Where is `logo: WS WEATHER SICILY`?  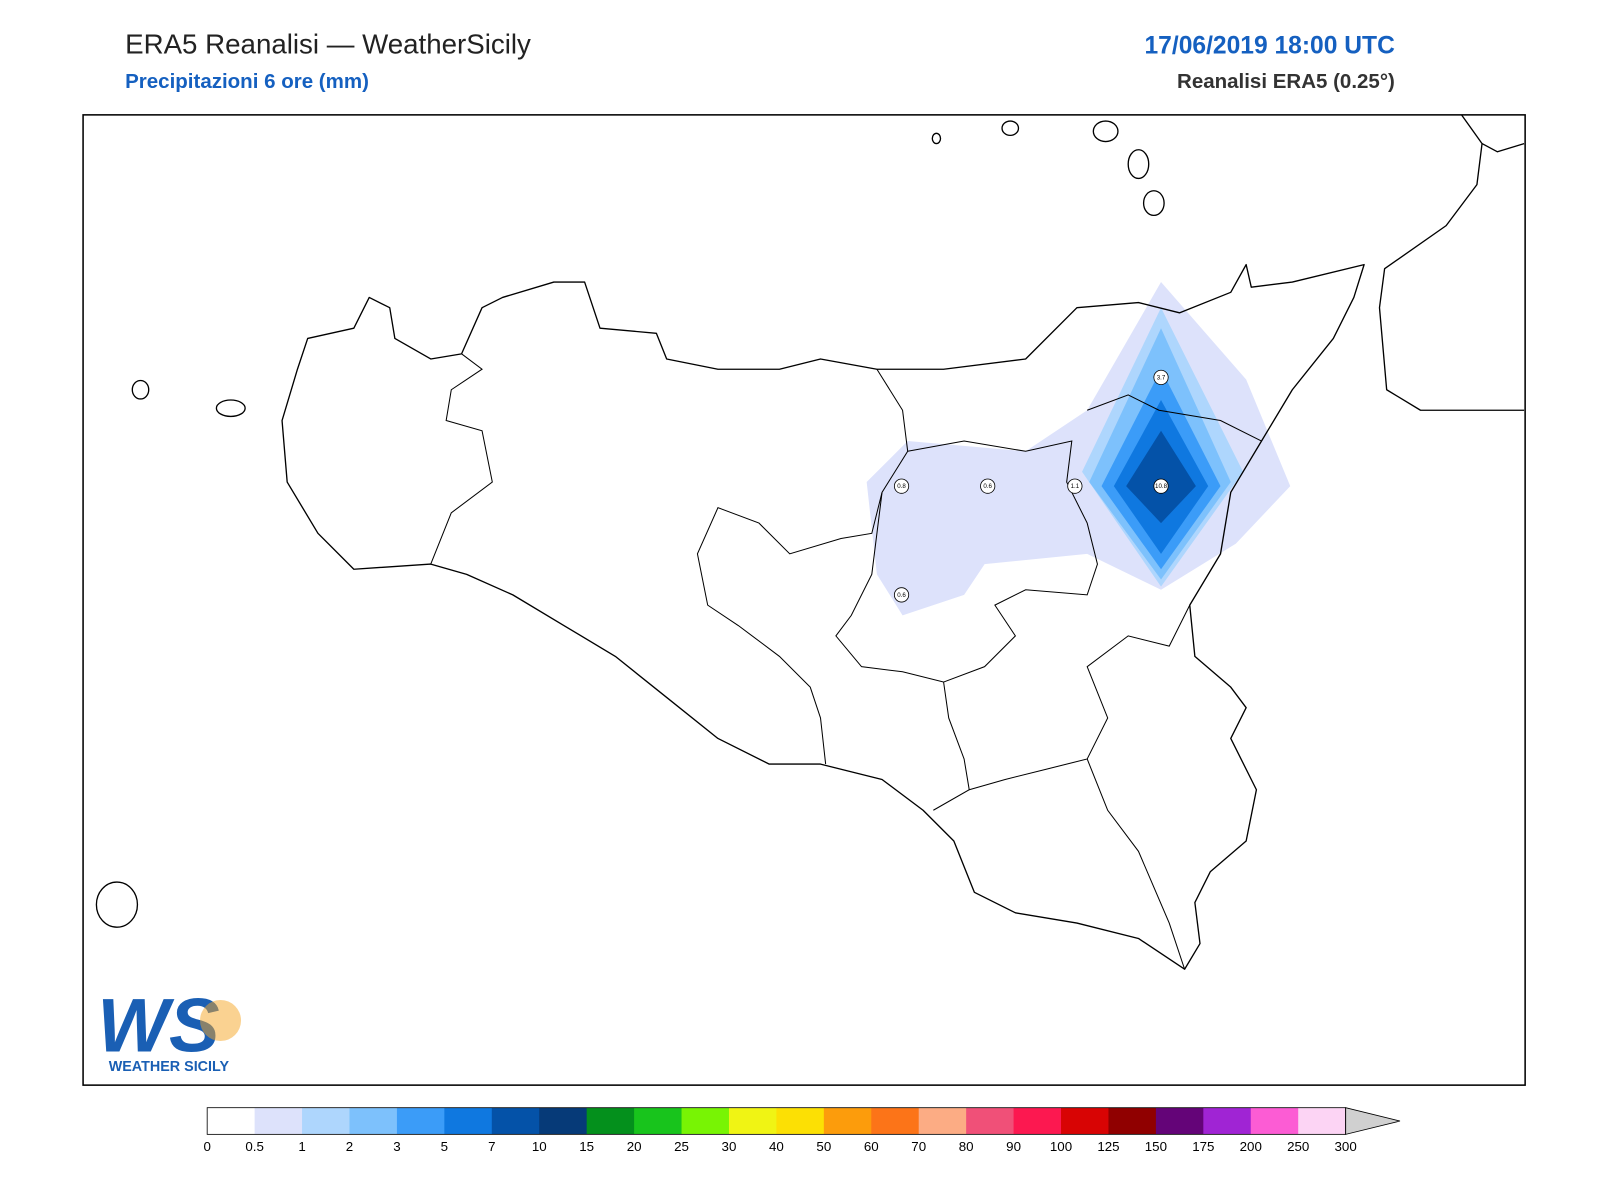
logo: WS WEATHER SICILY is located at coordinates (169, 1029).